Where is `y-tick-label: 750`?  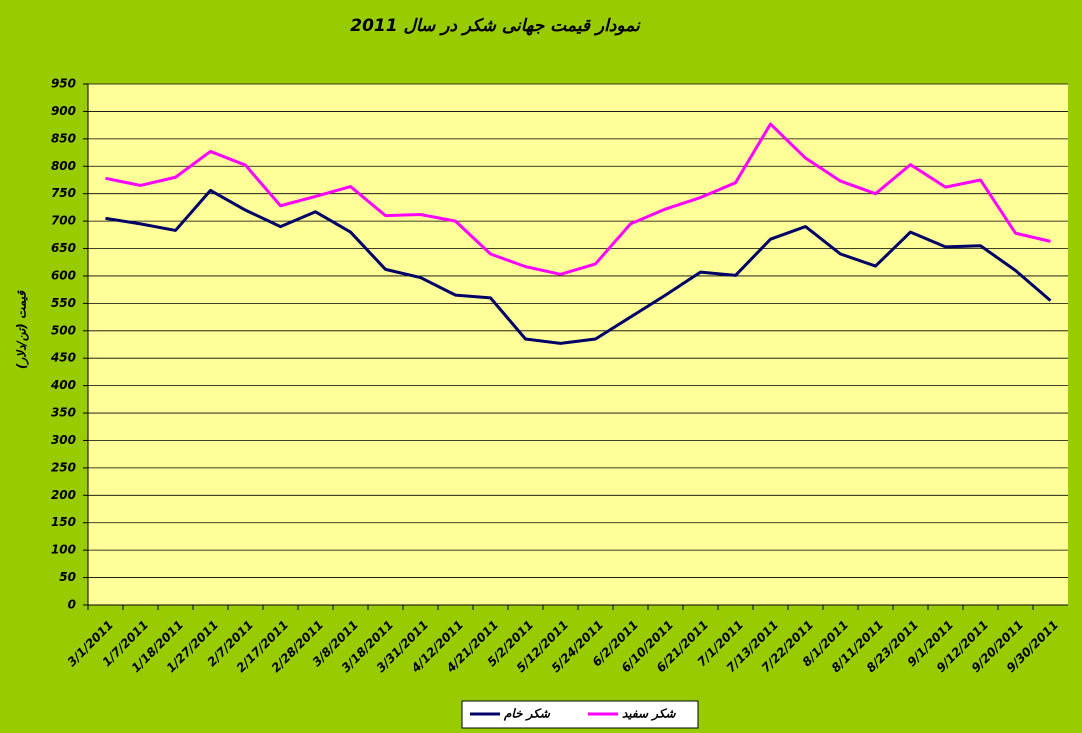 y-tick-label: 750 is located at coordinates (63, 193).